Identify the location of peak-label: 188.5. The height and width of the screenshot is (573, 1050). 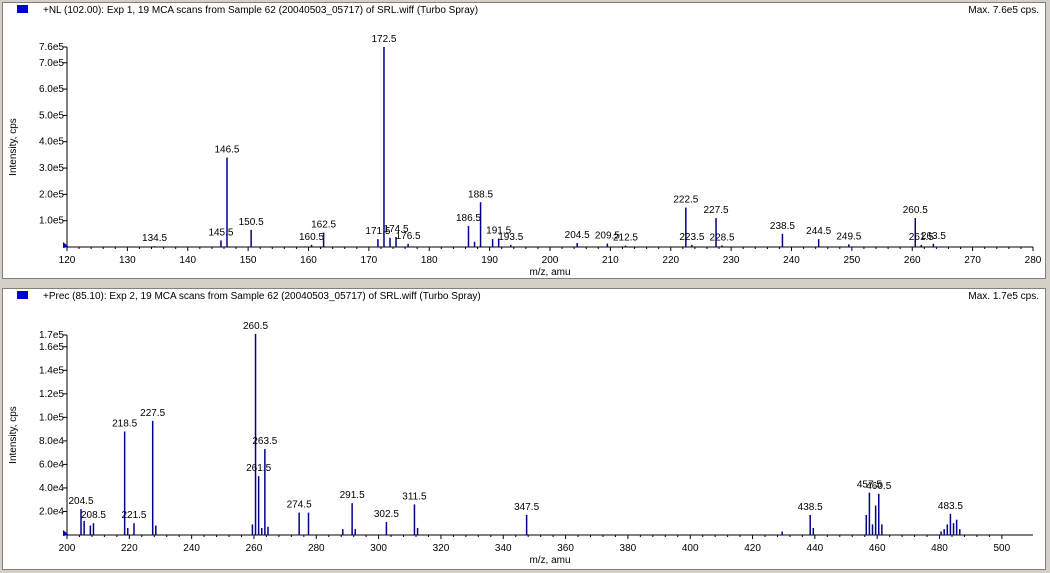
(480, 194).